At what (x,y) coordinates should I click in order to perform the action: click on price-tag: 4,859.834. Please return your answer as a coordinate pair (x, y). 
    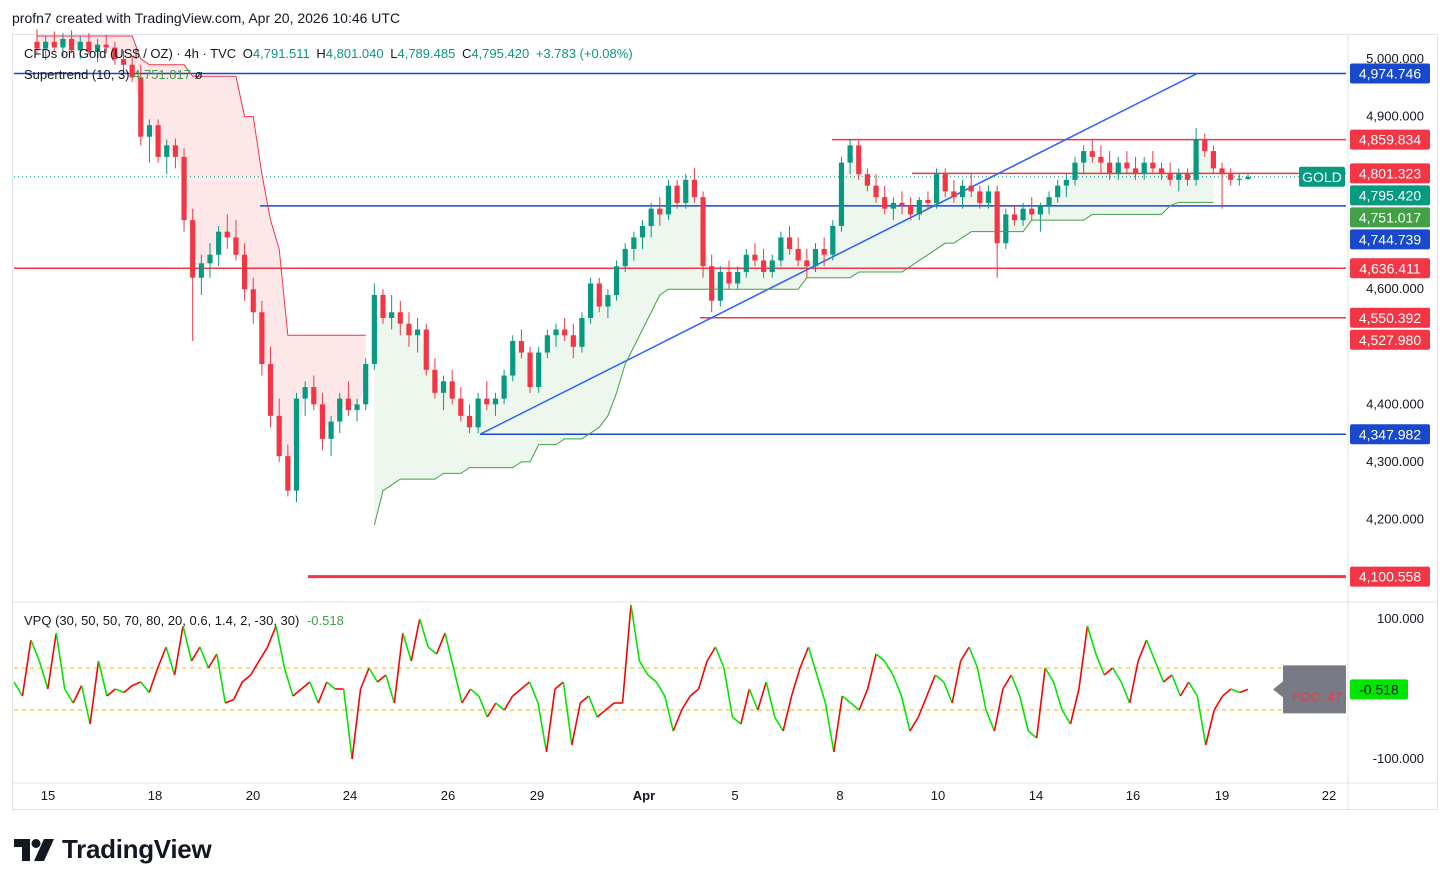
    Looking at the image, I should click on (1390, 139).